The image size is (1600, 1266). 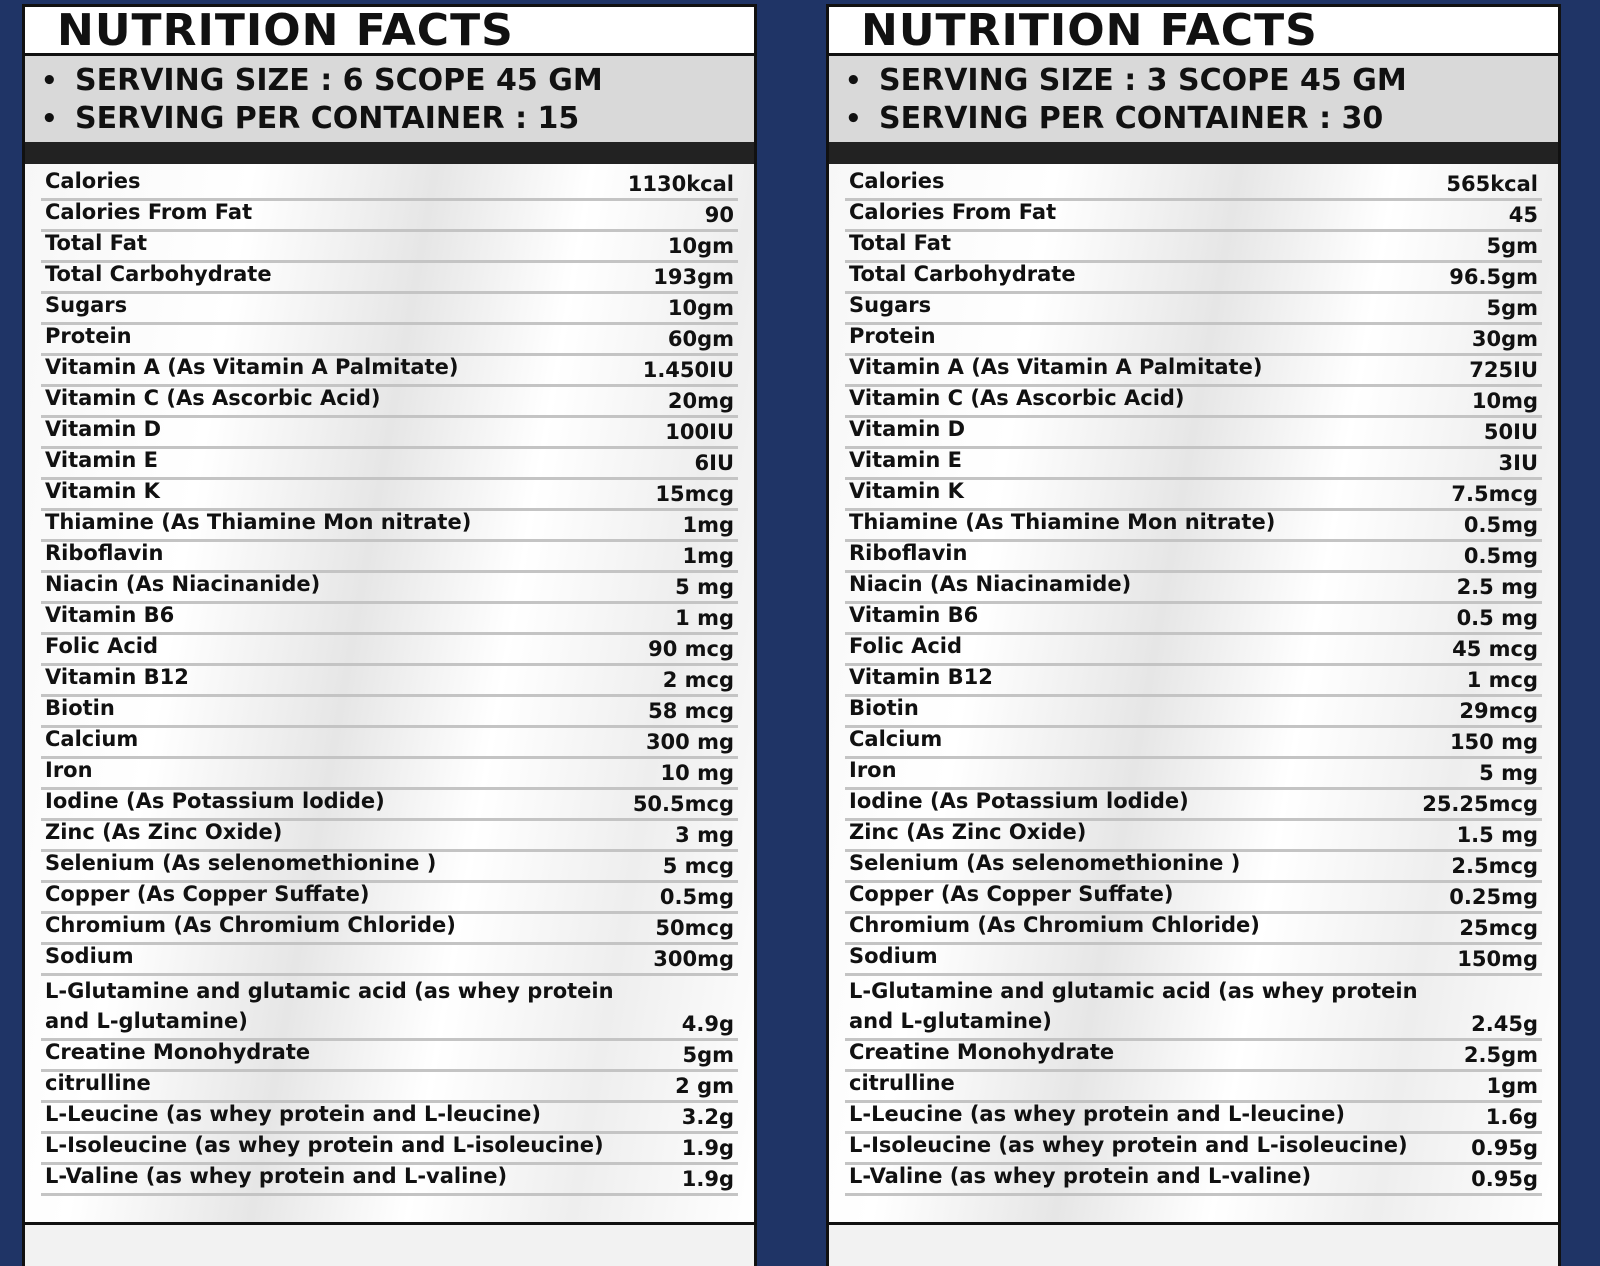 I want to click on nutrient-name: Vitamin B12, so click(x=117, y=677).